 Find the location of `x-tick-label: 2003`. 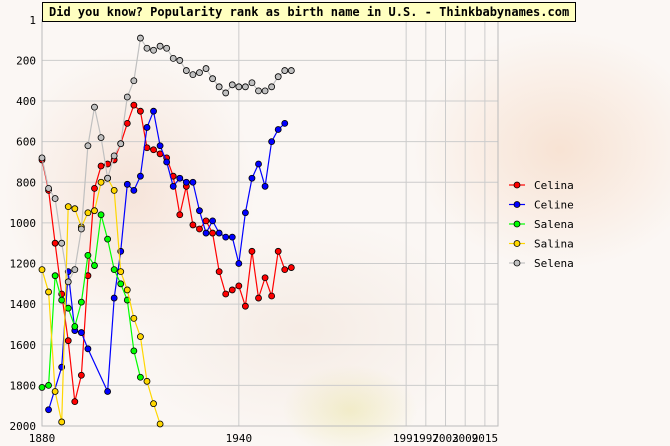

x-tick-label: 2003 is located at coordinates (445, 438).